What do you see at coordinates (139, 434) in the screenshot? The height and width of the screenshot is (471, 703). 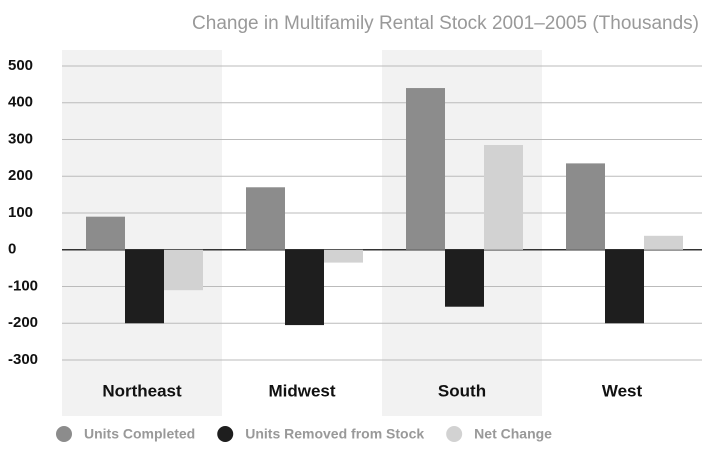 I see `legend-label: Units Completed` at bounding box center [139, 434].